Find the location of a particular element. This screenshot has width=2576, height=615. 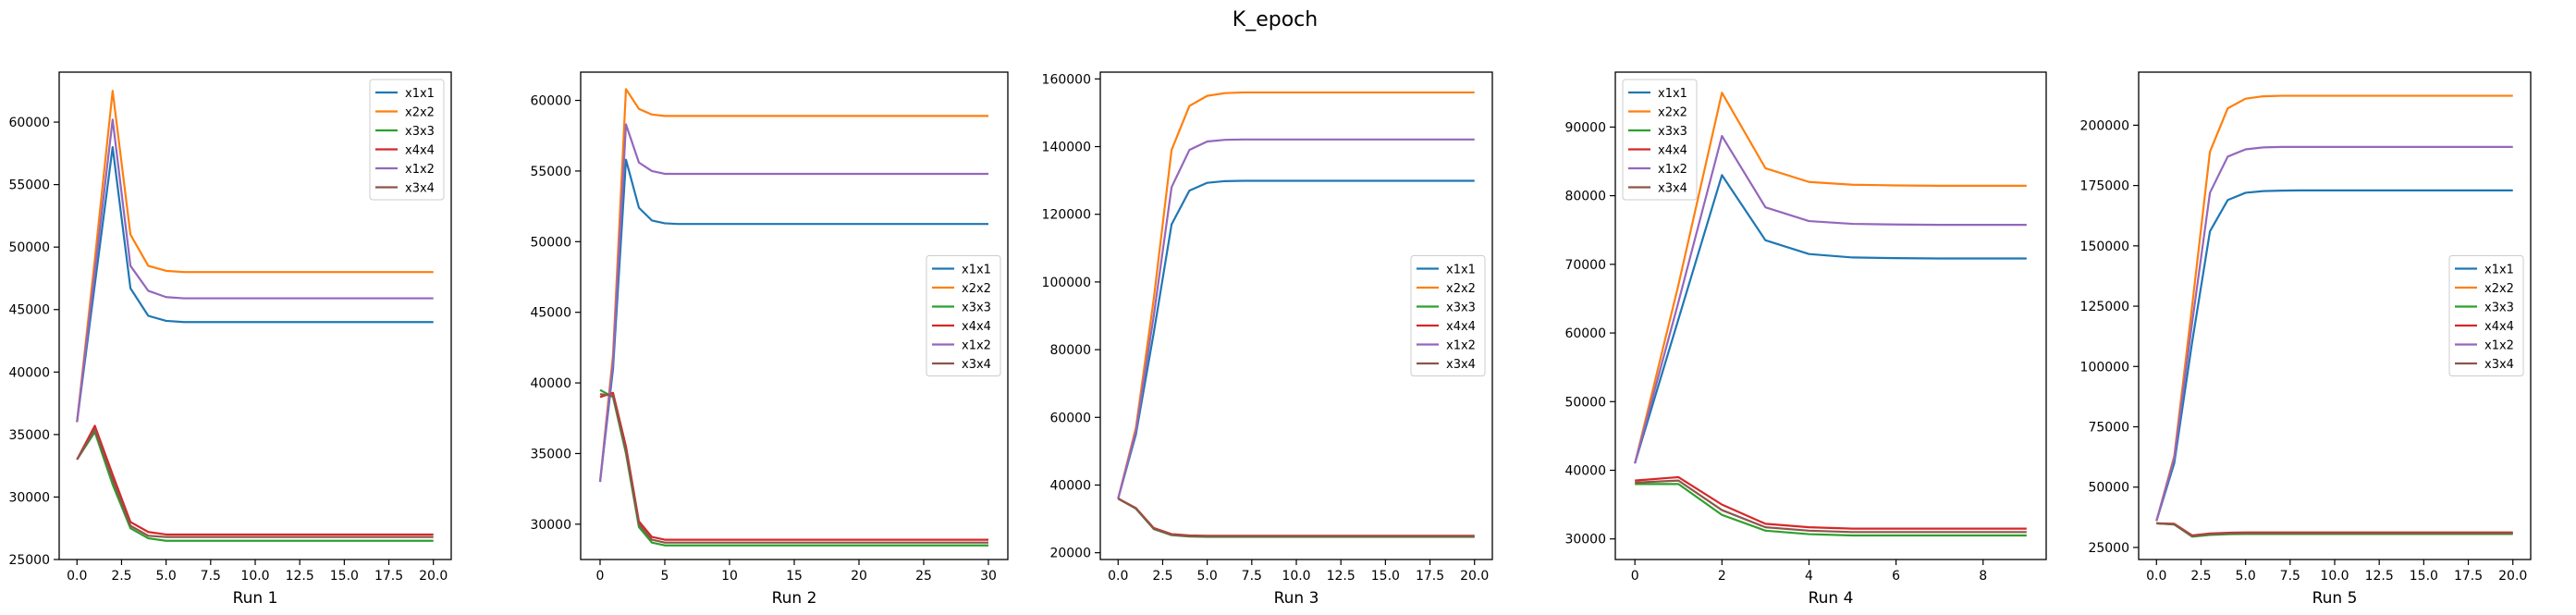

y-tick-label: 150000 is located at coordinates (2104, 247).